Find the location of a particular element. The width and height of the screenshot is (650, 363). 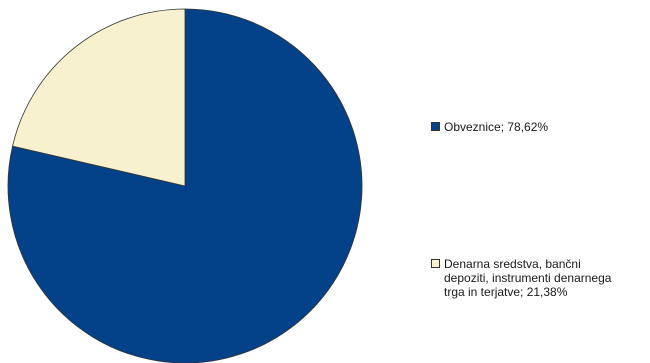

legend-swatch-cash is located at coordinates (435, 263).